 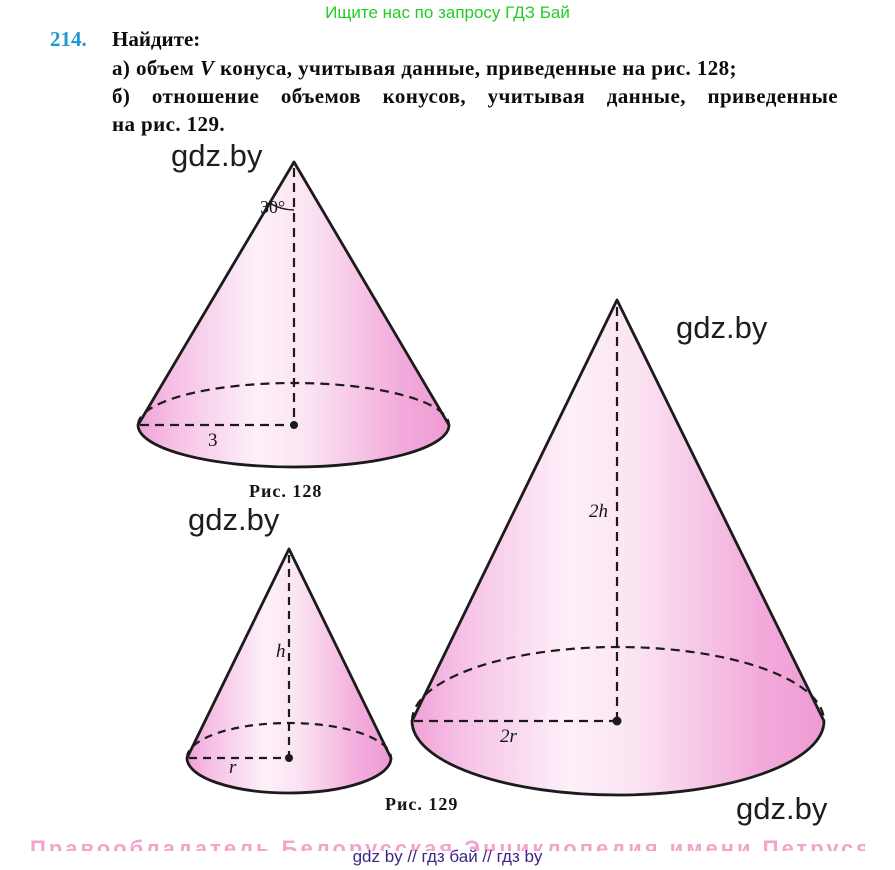 What do you see at coordinates (289, 671) in the screenshot?
I see `cone-small-drawing` at bounding box center [289, 671].